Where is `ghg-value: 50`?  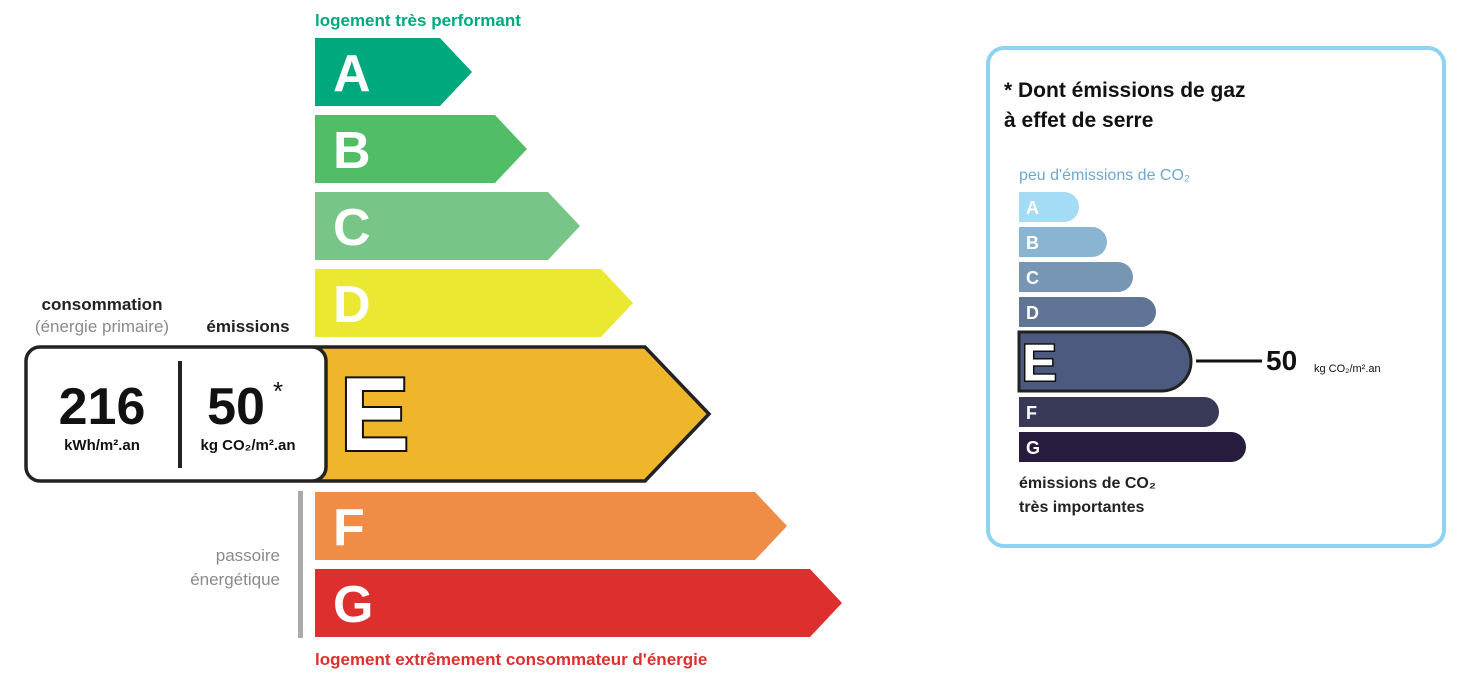
ghg-value: 50 is located at coordinates (1281, 360).